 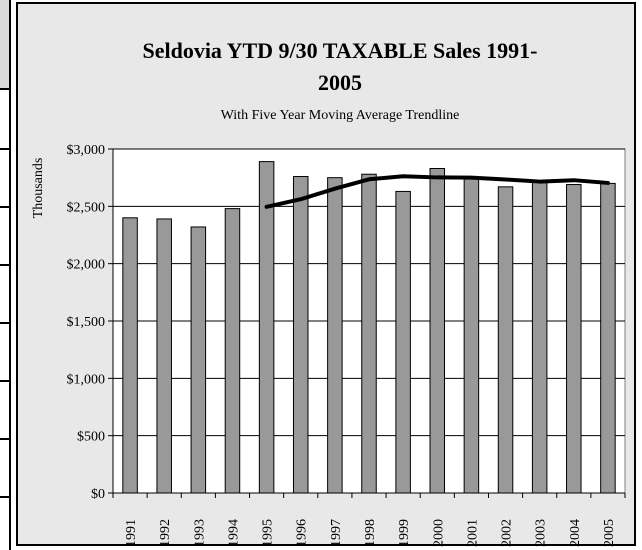 I want to click on x-tick-label: 2005, so click(x=609, y=533).